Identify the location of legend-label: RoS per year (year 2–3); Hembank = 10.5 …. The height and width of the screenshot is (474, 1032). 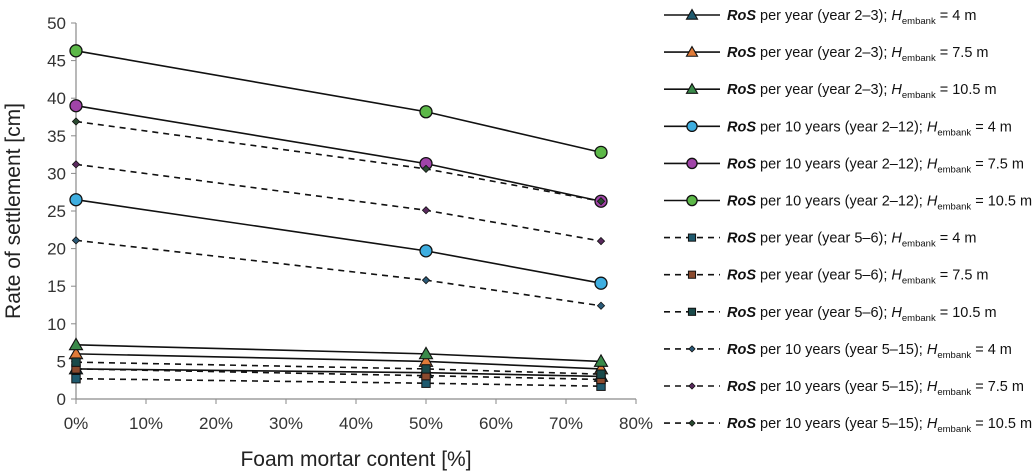
(862, 91).